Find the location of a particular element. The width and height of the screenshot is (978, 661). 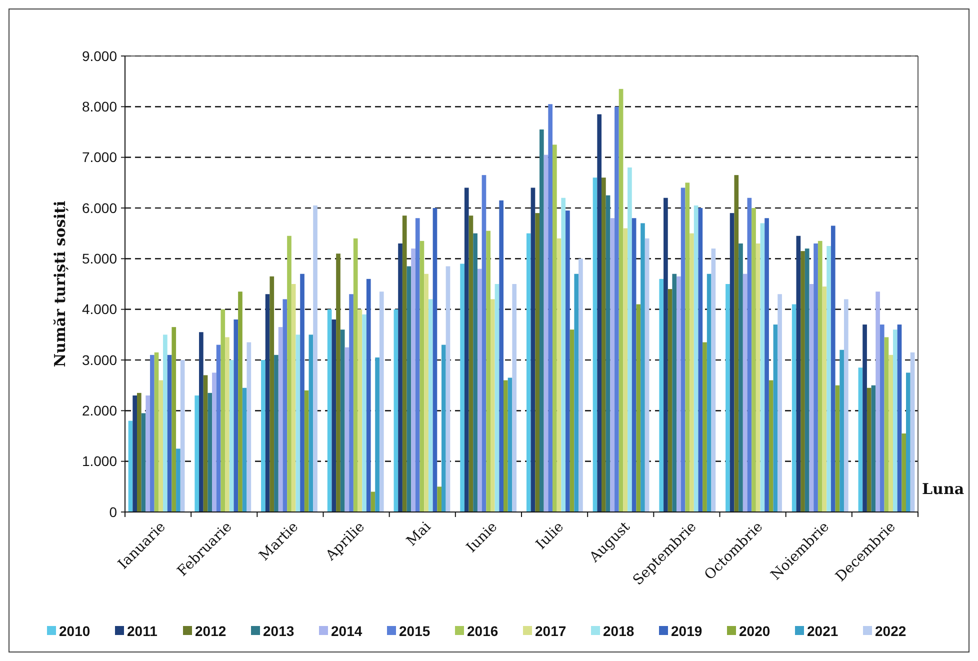

legend-label: 2016 is located at coordinates (482, 630).